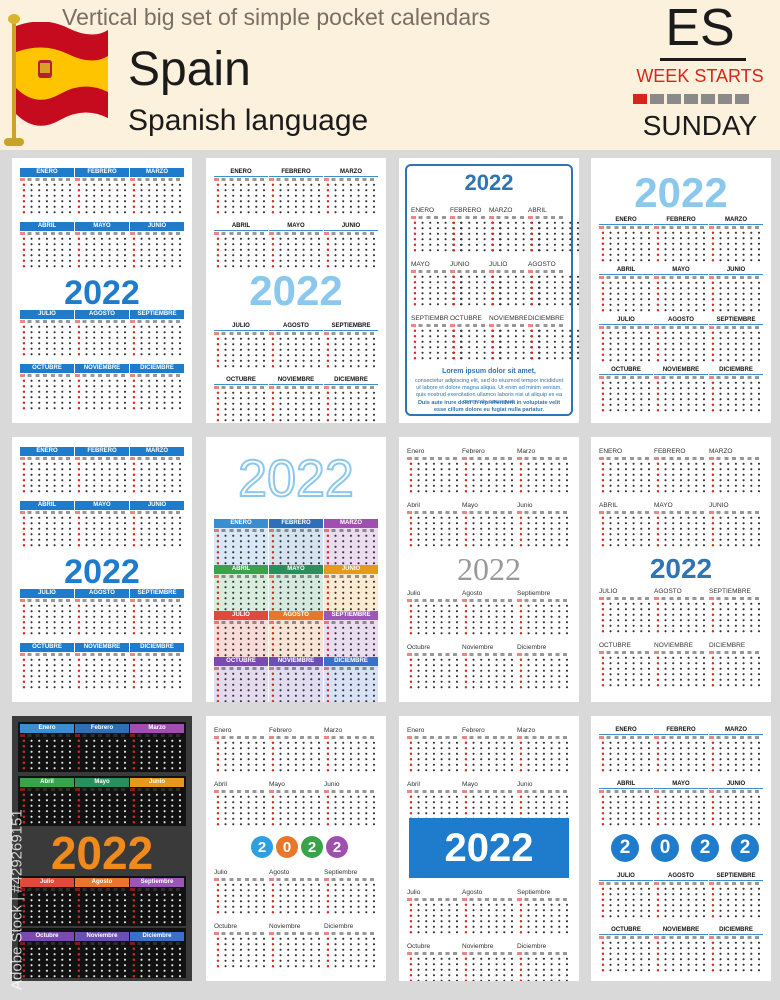 This screenshot has height=1000, width=780. What do you see at coordinates (489, 526) in the screenshot?
I see `month-calendar: Mayo` at bounding box center [489, 526].